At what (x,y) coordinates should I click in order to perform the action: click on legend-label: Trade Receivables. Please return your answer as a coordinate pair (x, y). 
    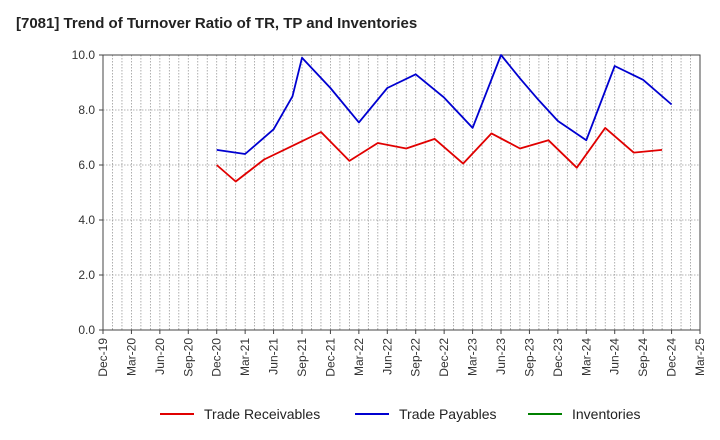
    Looking at the image, I should click on (262, 414).